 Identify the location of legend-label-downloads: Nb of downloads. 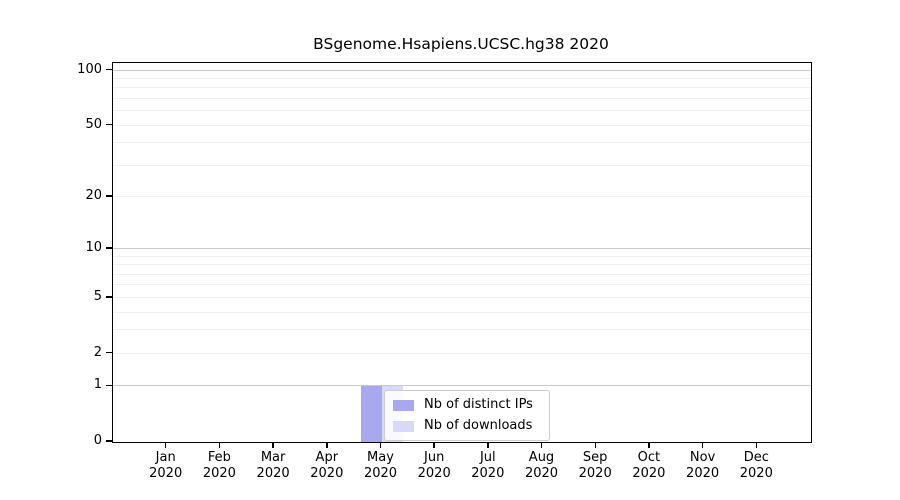
(478, 425).